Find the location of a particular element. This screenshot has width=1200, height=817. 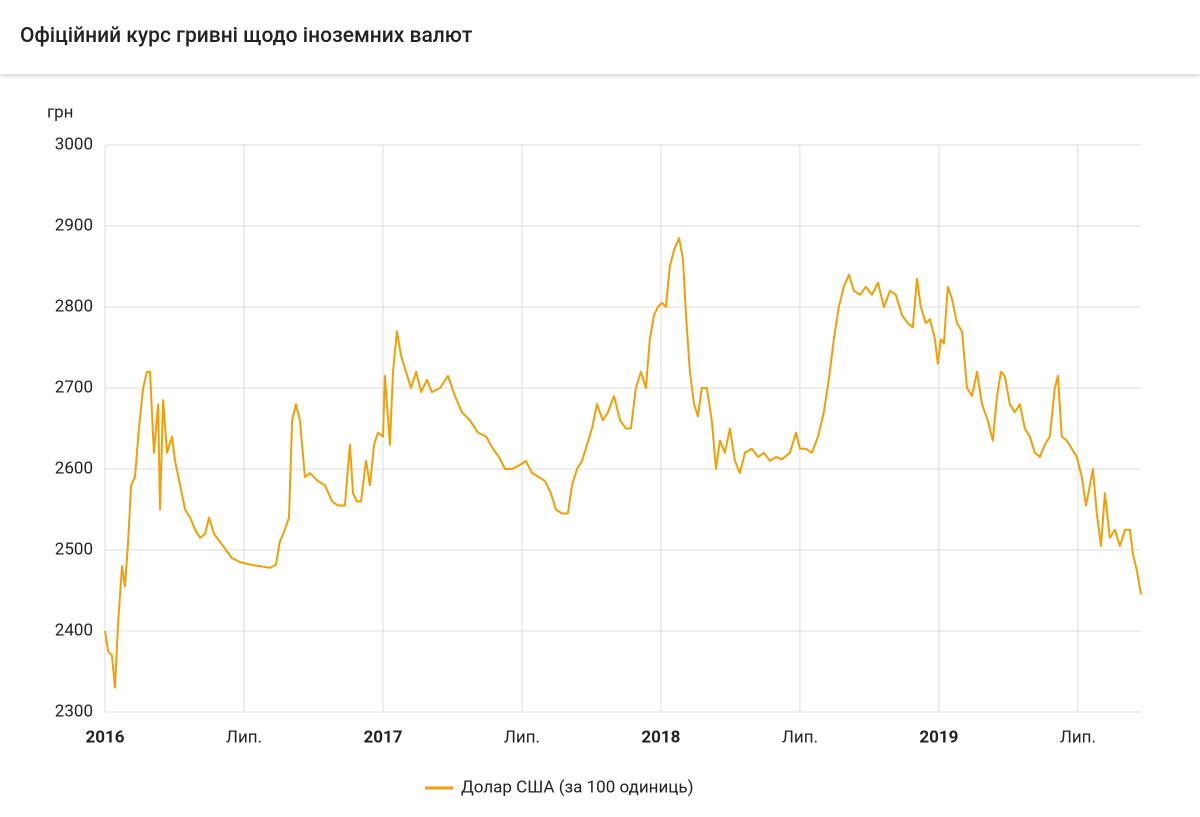

x-tick-label: 2019 is located at coordinates (938, 737).